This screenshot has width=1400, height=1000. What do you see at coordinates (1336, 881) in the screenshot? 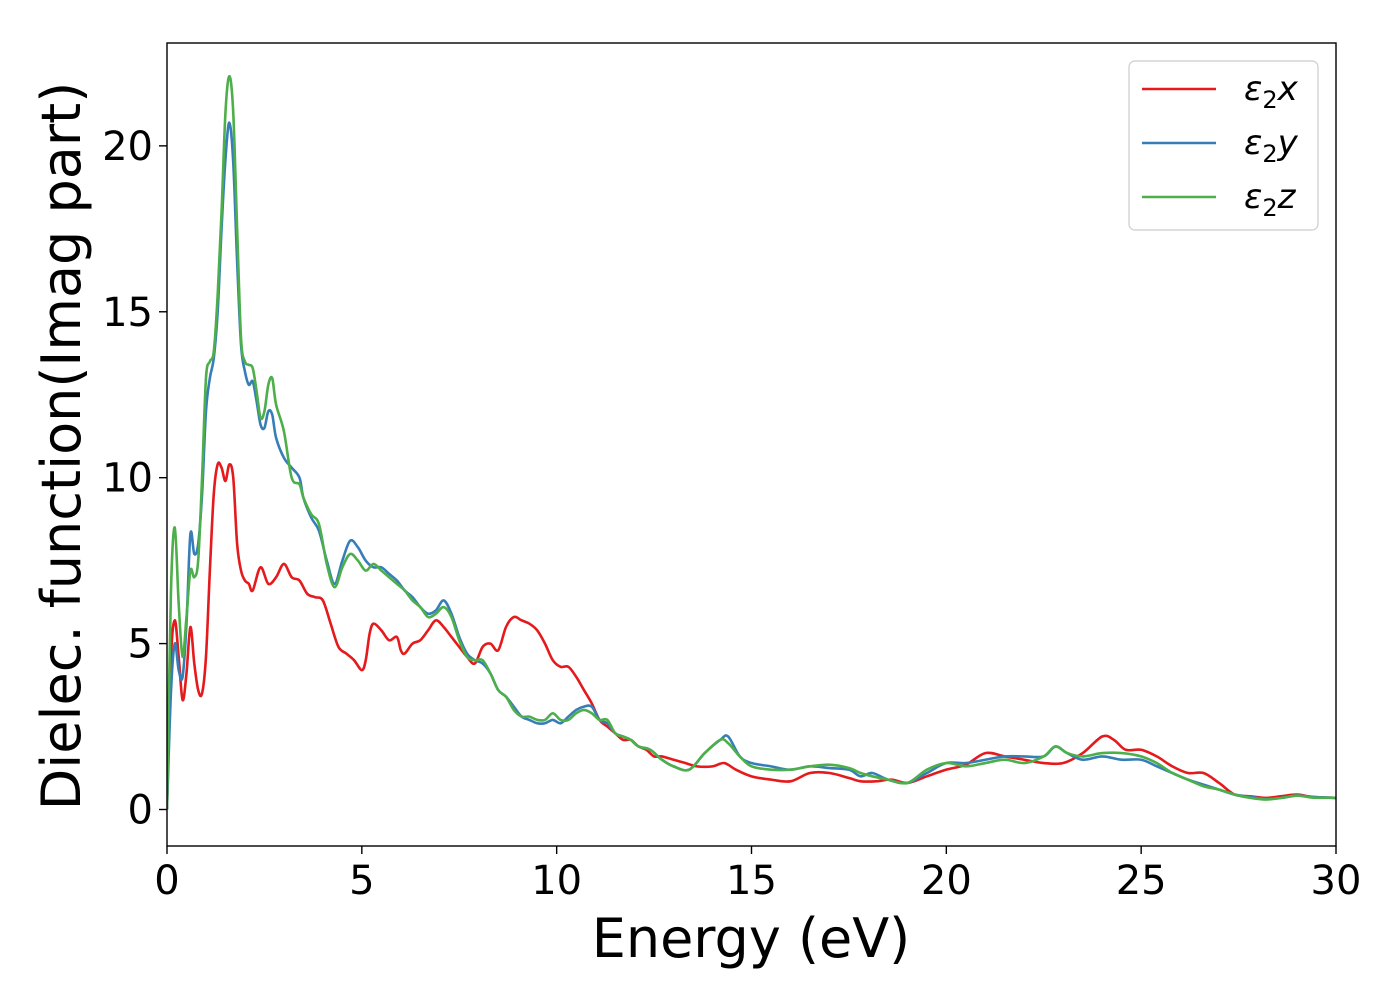
I see `x-tick-label: 30` at bounding box center [1336, 881].